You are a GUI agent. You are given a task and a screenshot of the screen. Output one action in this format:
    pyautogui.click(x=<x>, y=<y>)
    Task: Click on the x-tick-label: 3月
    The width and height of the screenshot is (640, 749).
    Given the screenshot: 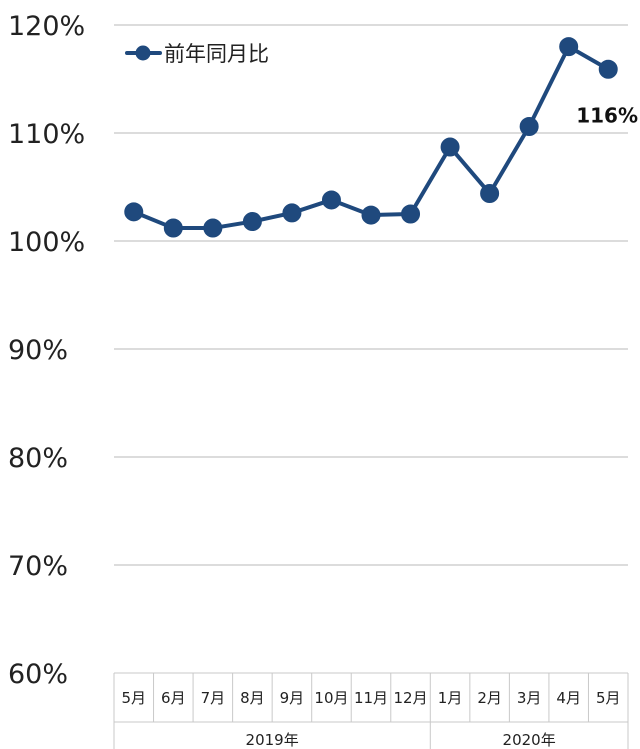 What is the action you would take?
    pyautogui.click(x=529, y=698)
    